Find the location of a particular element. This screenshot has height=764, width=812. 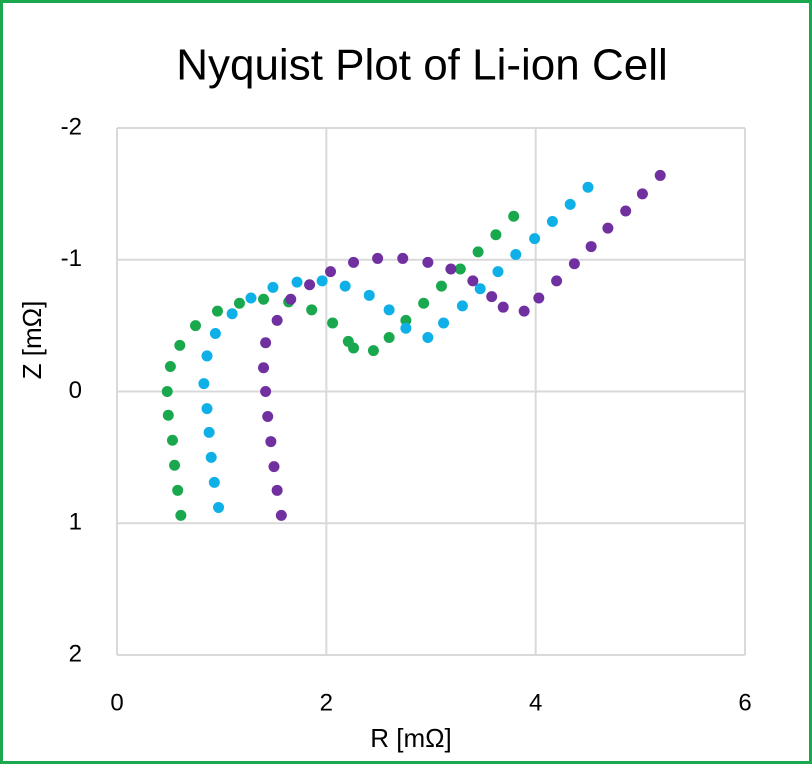

x-tick-label: 6 is located at coordinates (744, 702).